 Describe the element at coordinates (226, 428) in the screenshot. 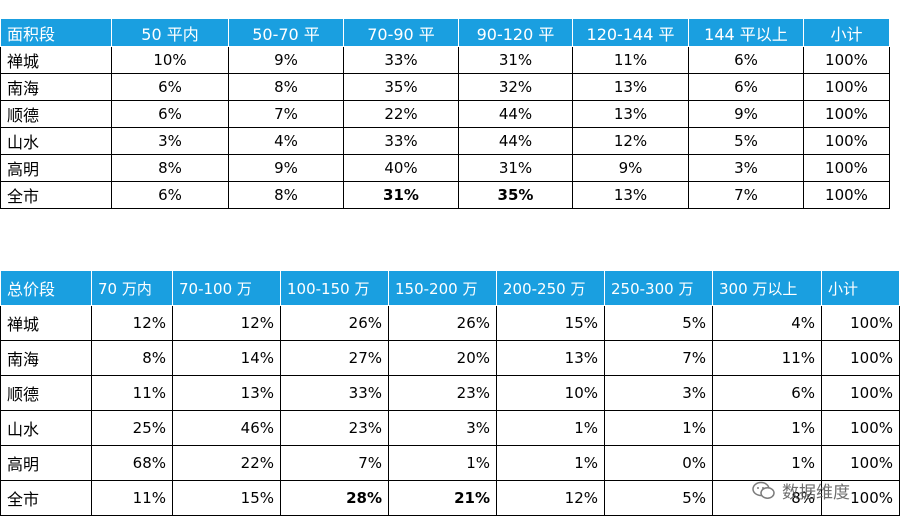

I see `table-cell: 46%` at that location.